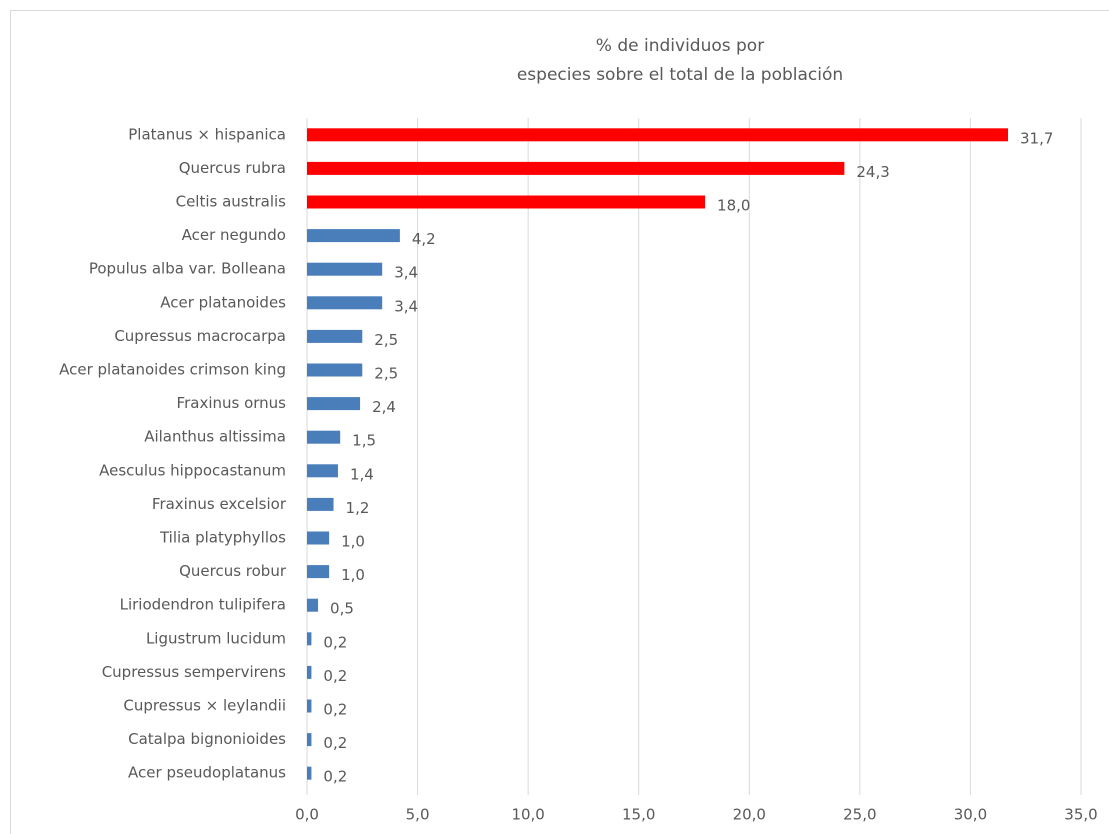 The height and width of the screenshot is (834, 1109). I want to click on y-tick-label: Acer pseudoplatanus, so click(207, 773).